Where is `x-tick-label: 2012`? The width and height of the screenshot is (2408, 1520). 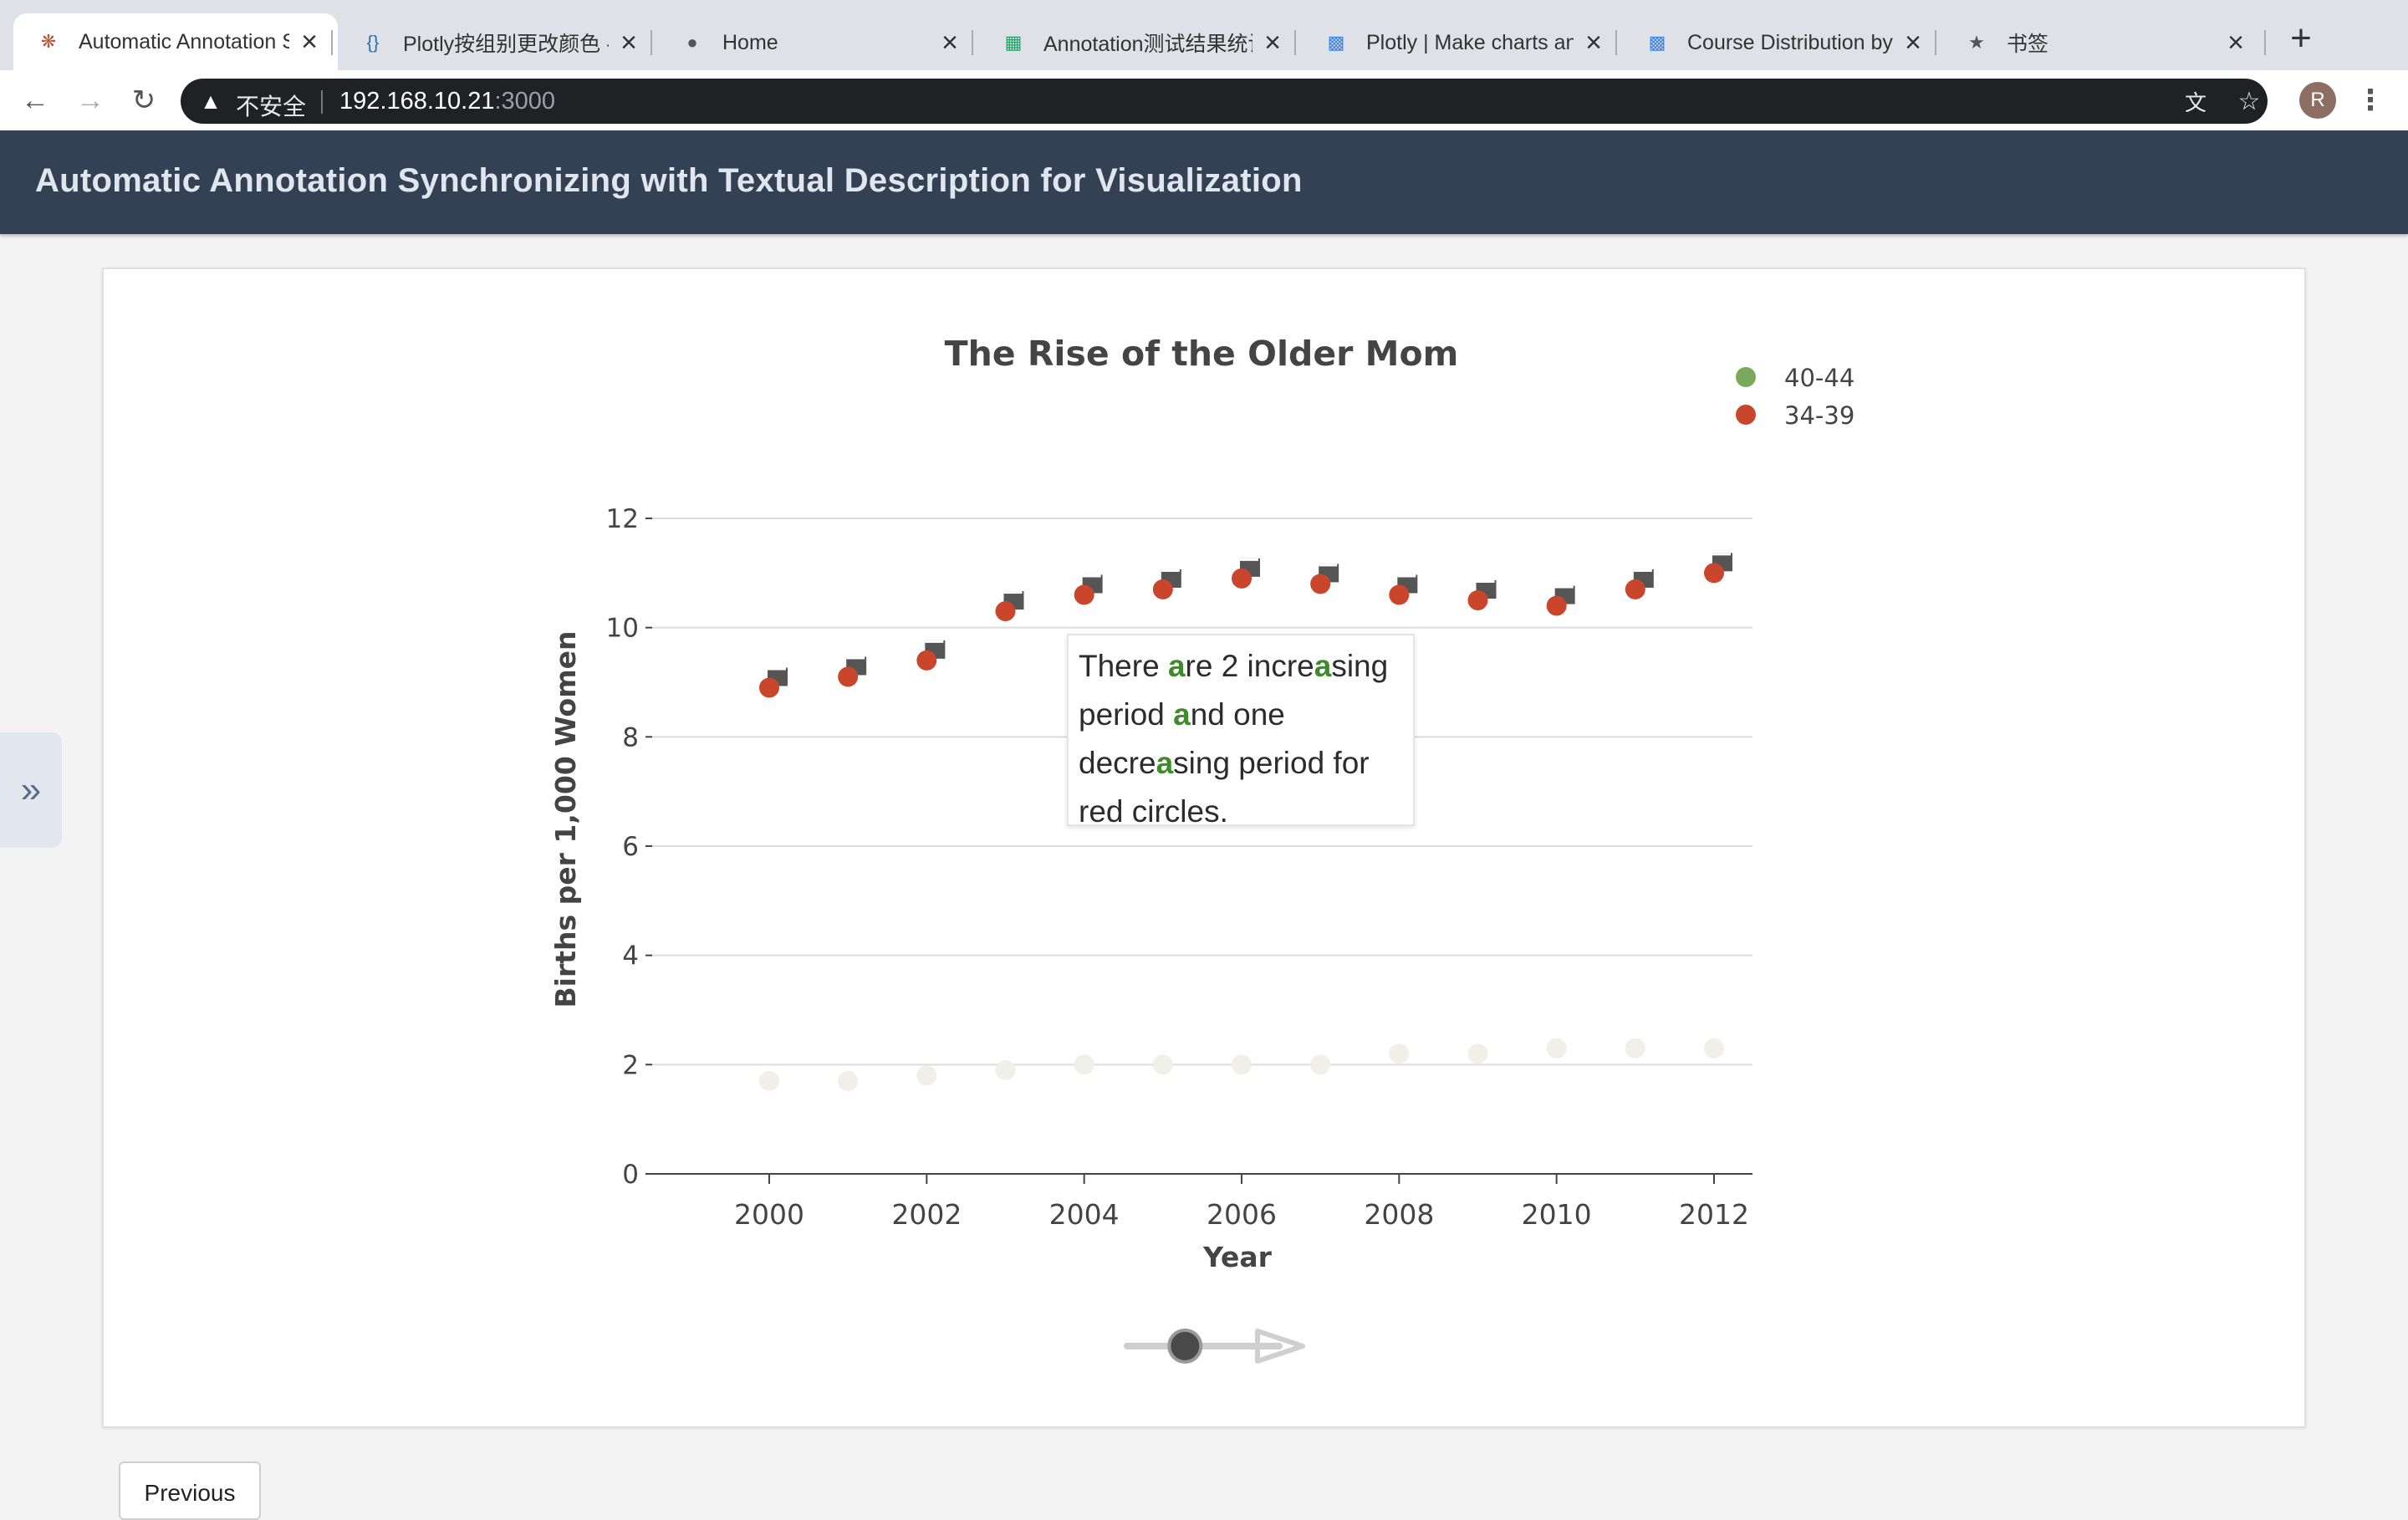
x-tick-label: 2012 is located at coordinates (1714, 1214).